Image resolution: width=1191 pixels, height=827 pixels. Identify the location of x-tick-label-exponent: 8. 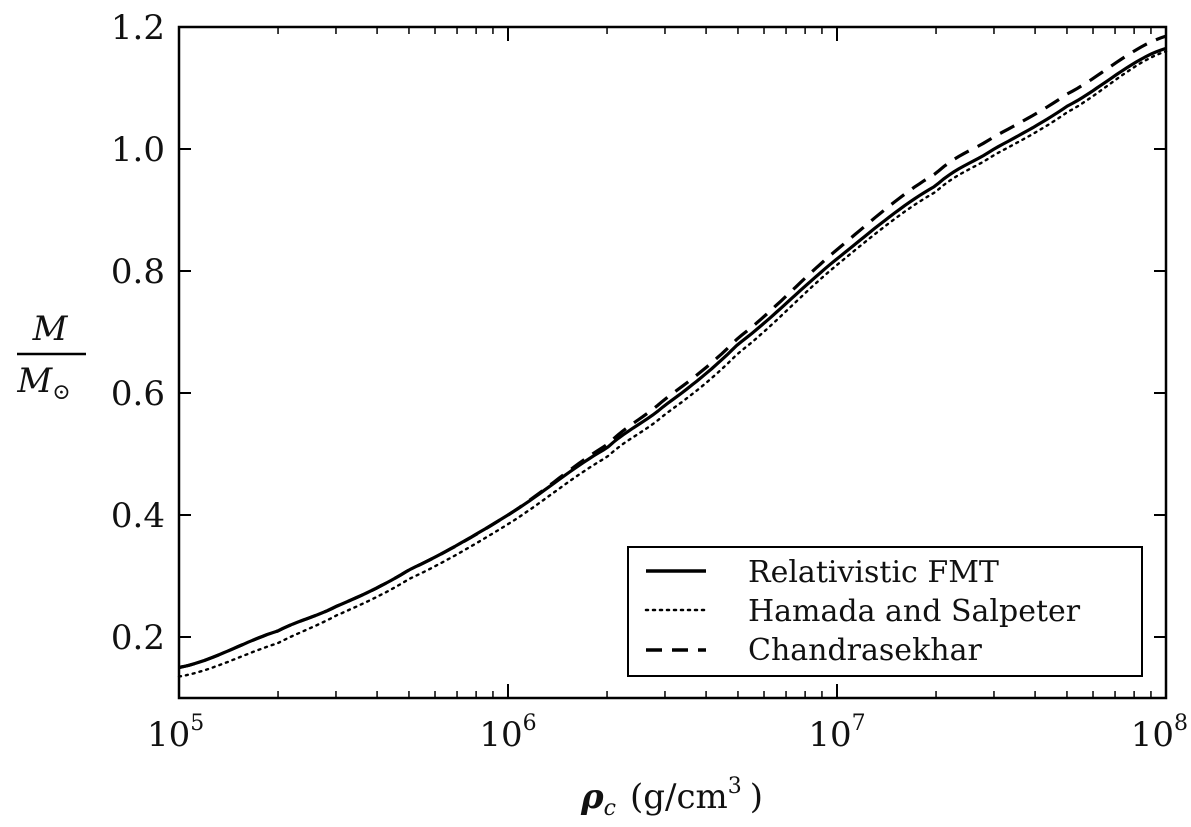
(1181, 723).